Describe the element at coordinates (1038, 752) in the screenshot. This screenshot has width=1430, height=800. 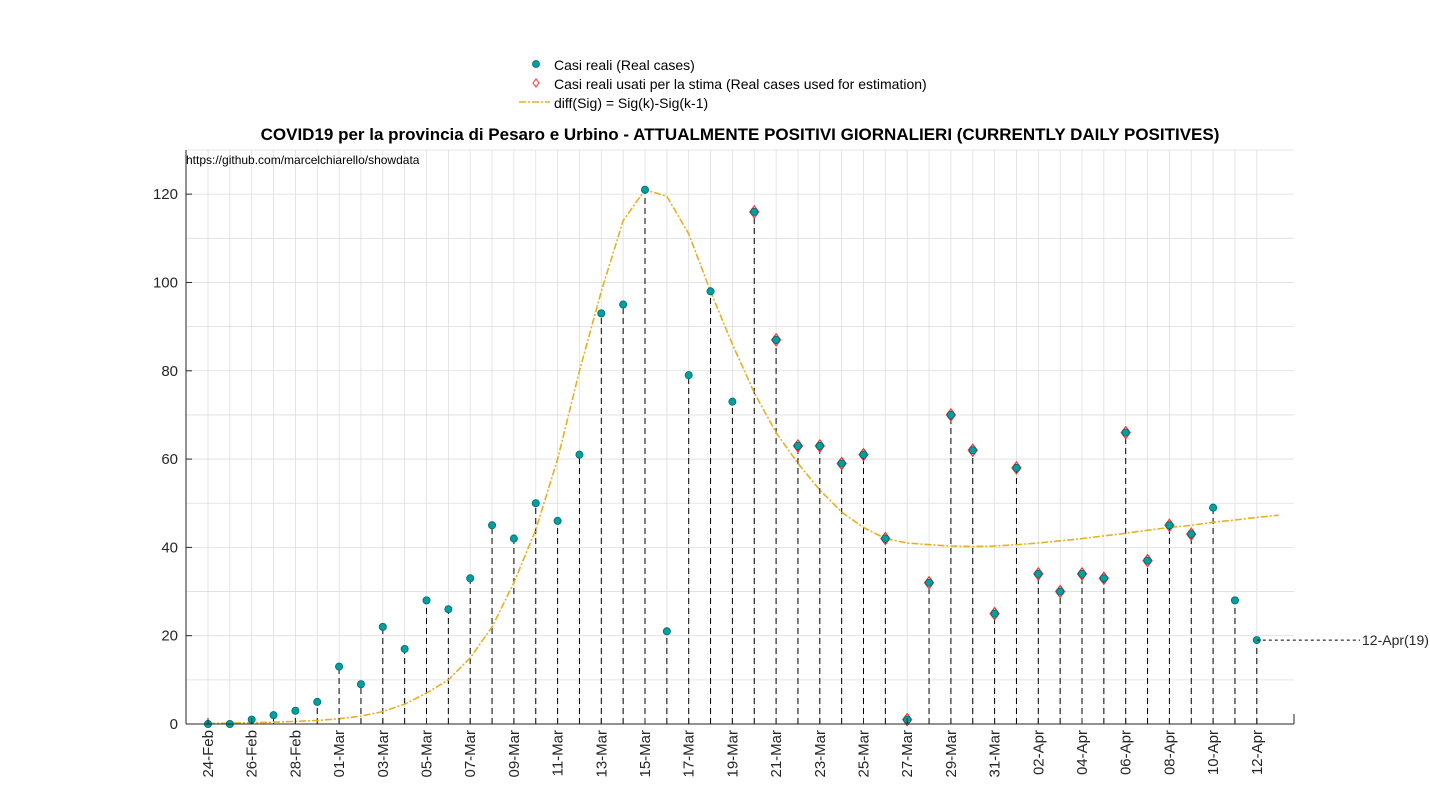
I see `x-tick-label: 02-Apr` at that location.